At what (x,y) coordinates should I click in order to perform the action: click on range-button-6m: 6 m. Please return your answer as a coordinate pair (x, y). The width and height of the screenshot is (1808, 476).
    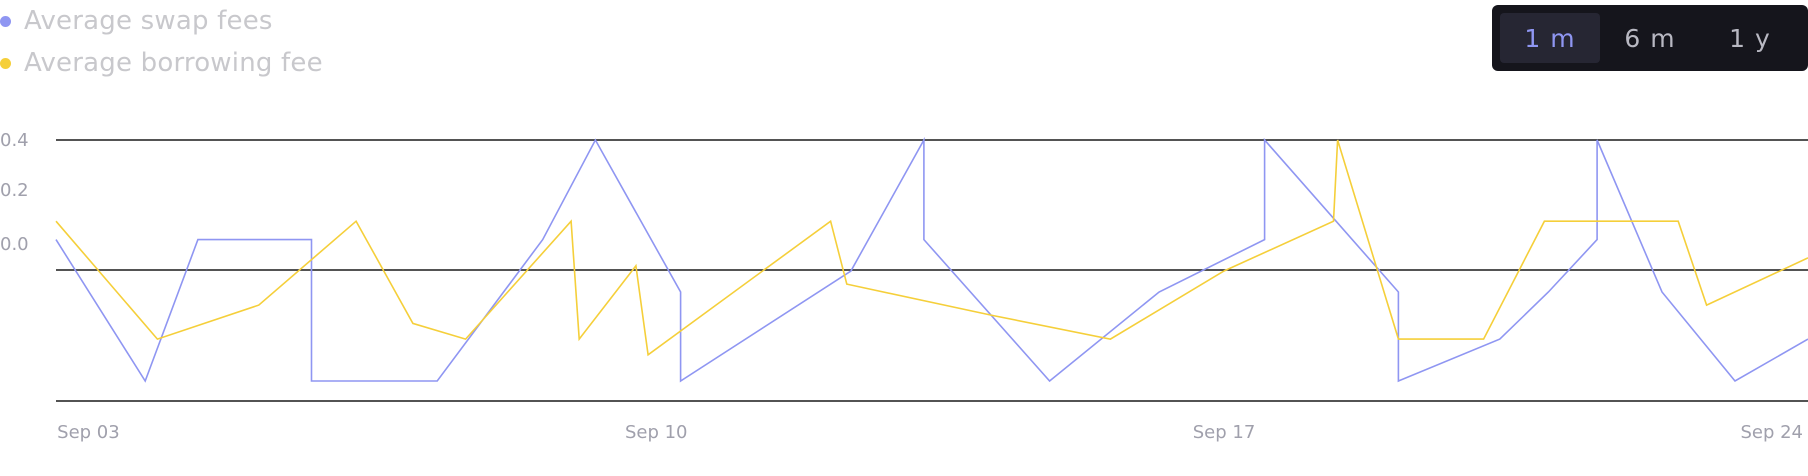
    Looking at the image, I should click on (1650, 38).